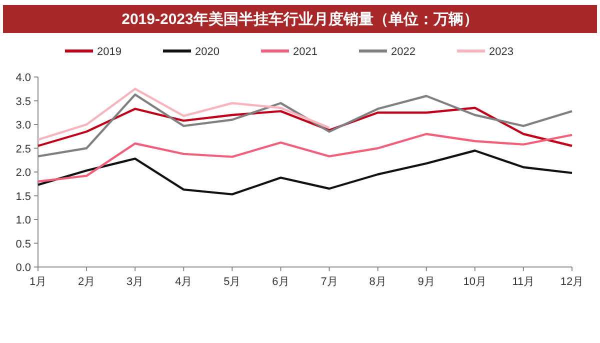 Image resolution: width=600 pixels, height=343 pixels. What do you see at coordinates (523, 282) in the screenshot?
I see `x-tick-label: 11月` at bounding box center [523, 282].